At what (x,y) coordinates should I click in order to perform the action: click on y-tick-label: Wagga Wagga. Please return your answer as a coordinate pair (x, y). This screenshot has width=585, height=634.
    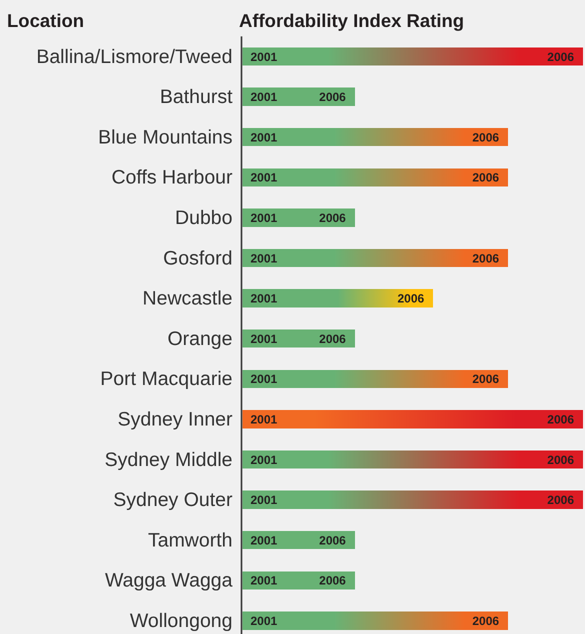
    Looking at the image, I should click on (168, 581).